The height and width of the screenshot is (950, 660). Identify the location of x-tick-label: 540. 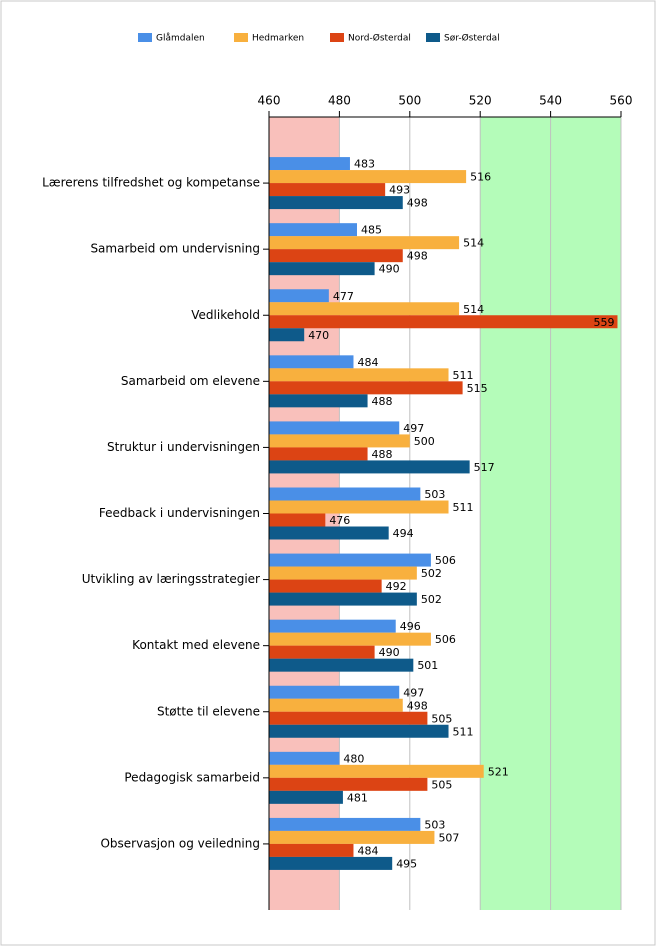
(550, 101).